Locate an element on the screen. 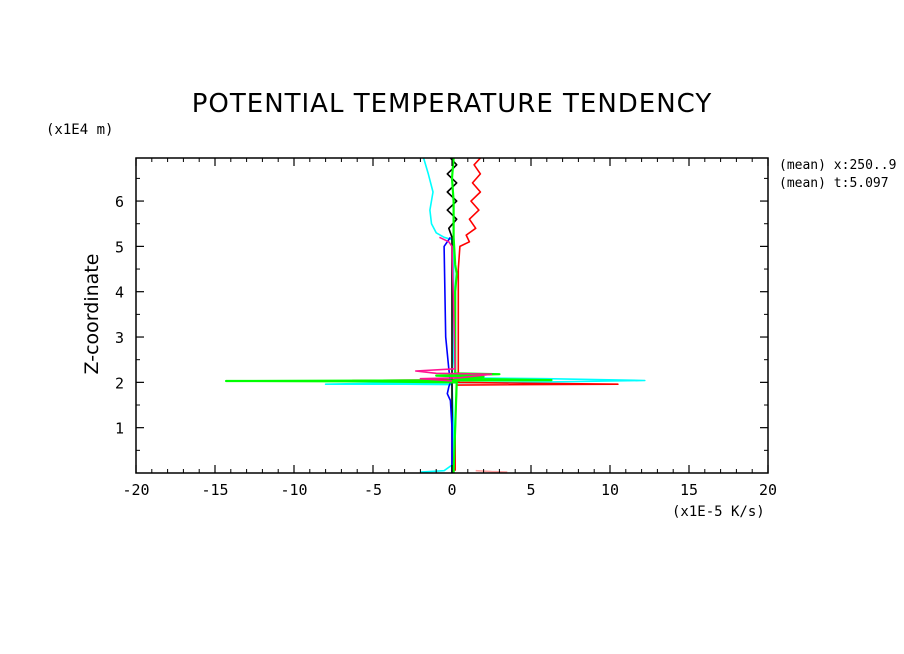 Image resolution: width=904 pixels, height=654 pixels. annotation-x-mean: (mean) x:250..9 is located at coordinates (837, 165).